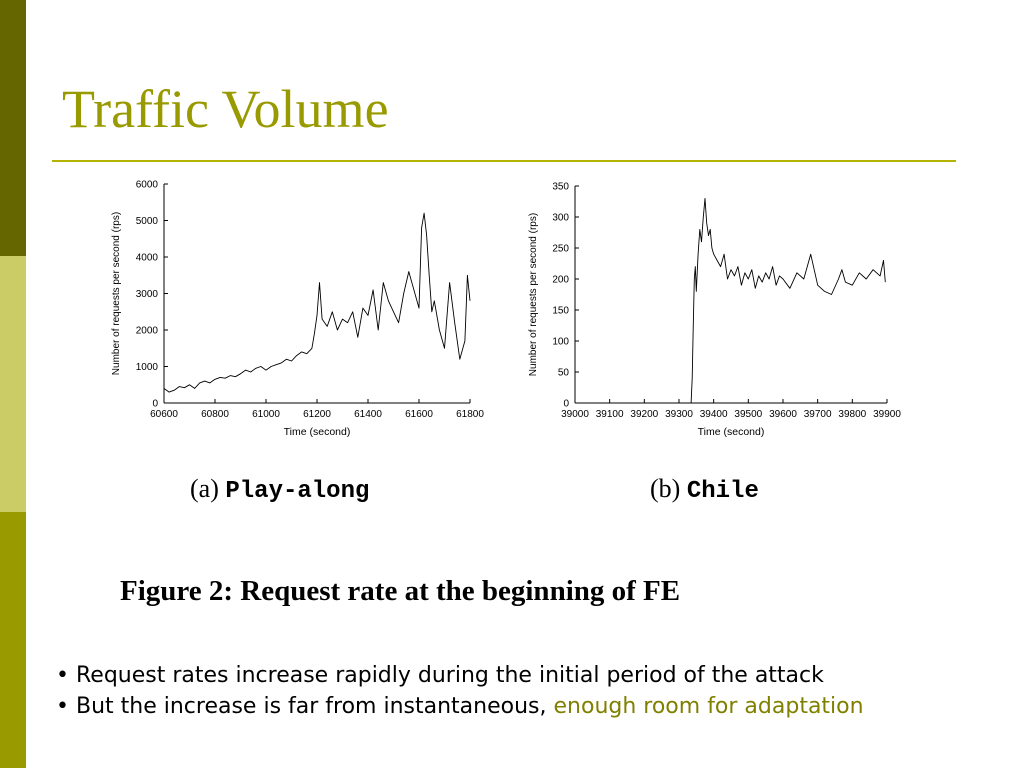 Image resolution: width=1024 pixels, height=768 pixels. What do you see at coordinates (225, 109) in the screenshot?
I see `slide-title: Traffic Volume` at bounding box center [225, 109].